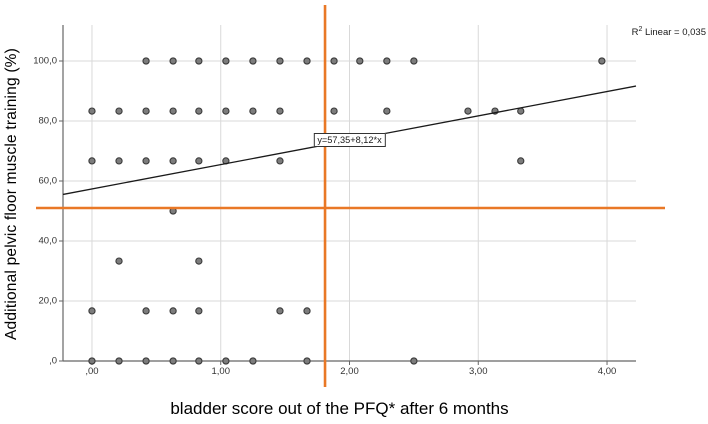 This screenshot has width=708, height=424. Describe the element at coordinates (640, 29) in the screenshot. I see `r-squared-superscript: 2` at that location.